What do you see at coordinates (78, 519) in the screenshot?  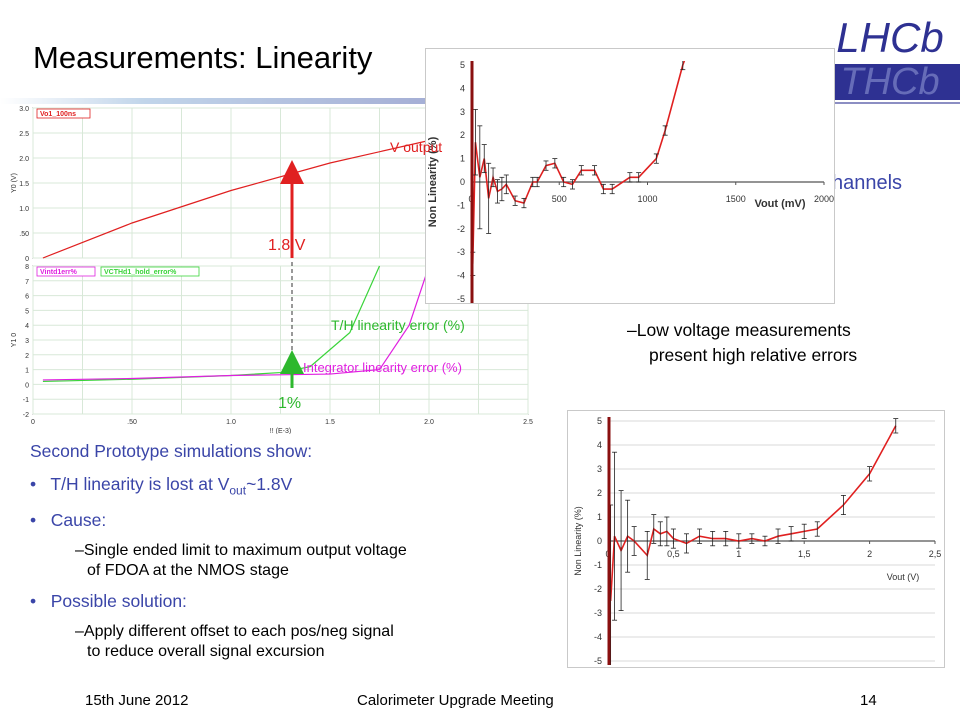 I see `bullet-text: Cause:` at bounding box center [78, 519].